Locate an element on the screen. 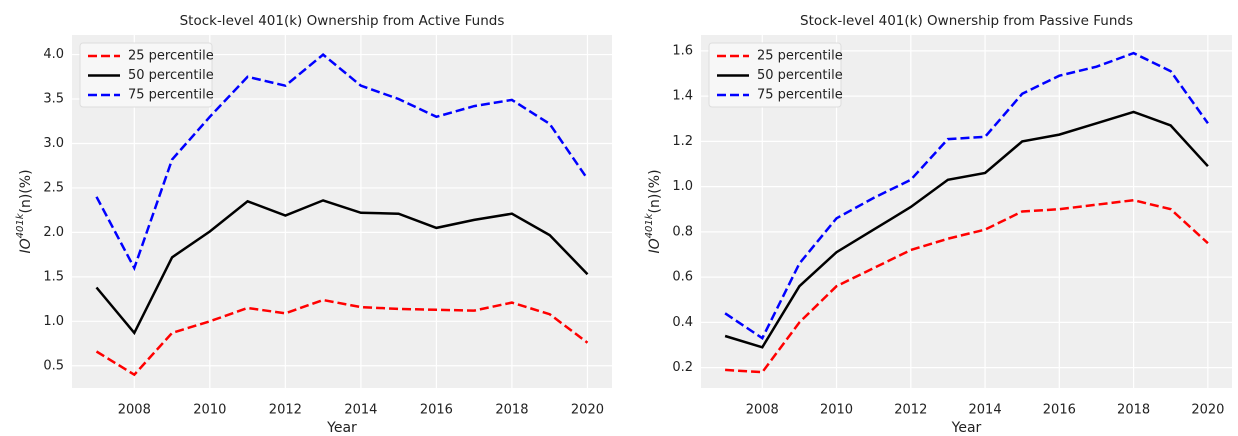  y-tick-label: 1.2 is located at coordinates (682, 141).